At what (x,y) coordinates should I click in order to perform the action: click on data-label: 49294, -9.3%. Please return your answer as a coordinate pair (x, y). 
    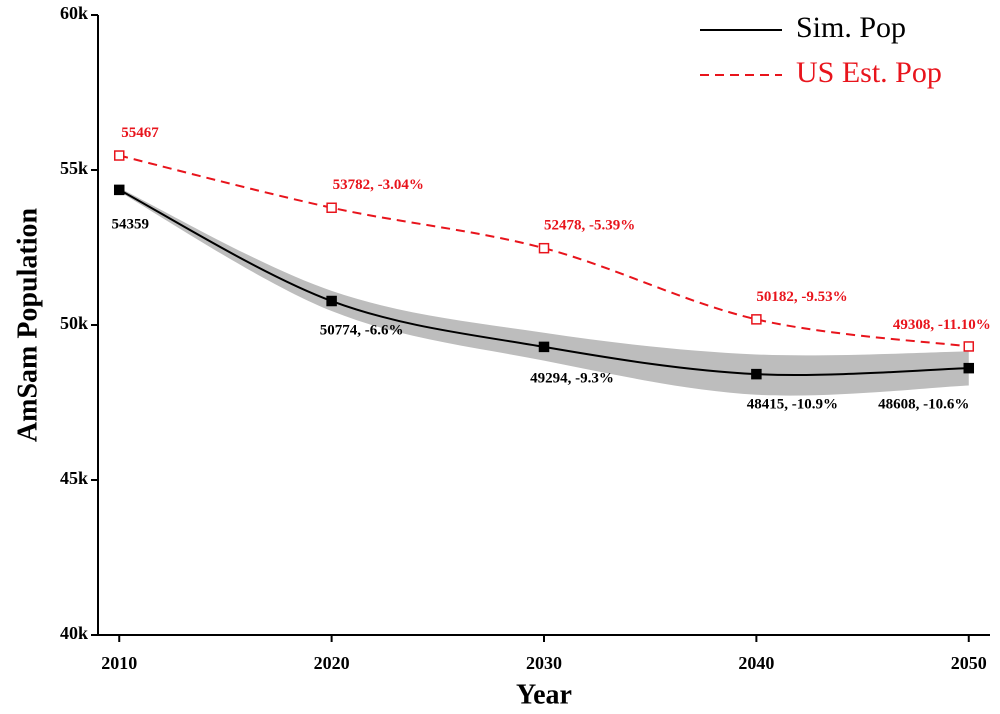
    Looking at the image, I should click on (572, 378).